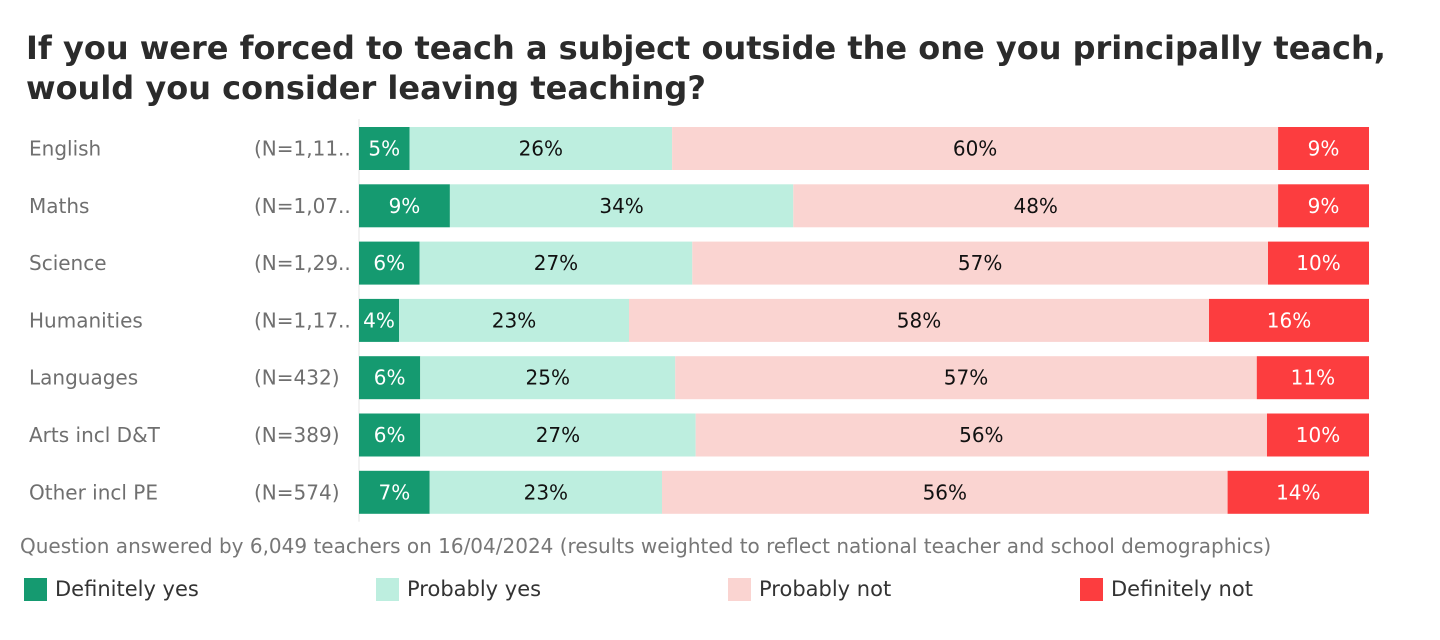  What do you see at coordinates (297, 435) in the screenshot?
I see `sample-size-label: (N=389)` at bounding box center [297, 435].